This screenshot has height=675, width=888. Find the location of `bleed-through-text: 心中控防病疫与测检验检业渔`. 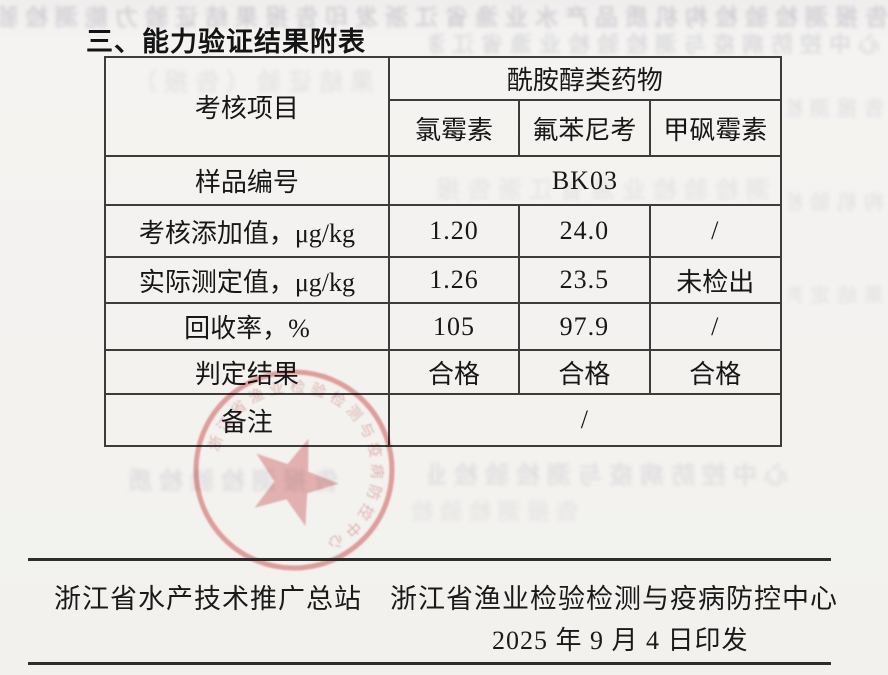

bleed-through-text: 心中控防病疫与测检验检业渔 is located at coordinates (608, 476).